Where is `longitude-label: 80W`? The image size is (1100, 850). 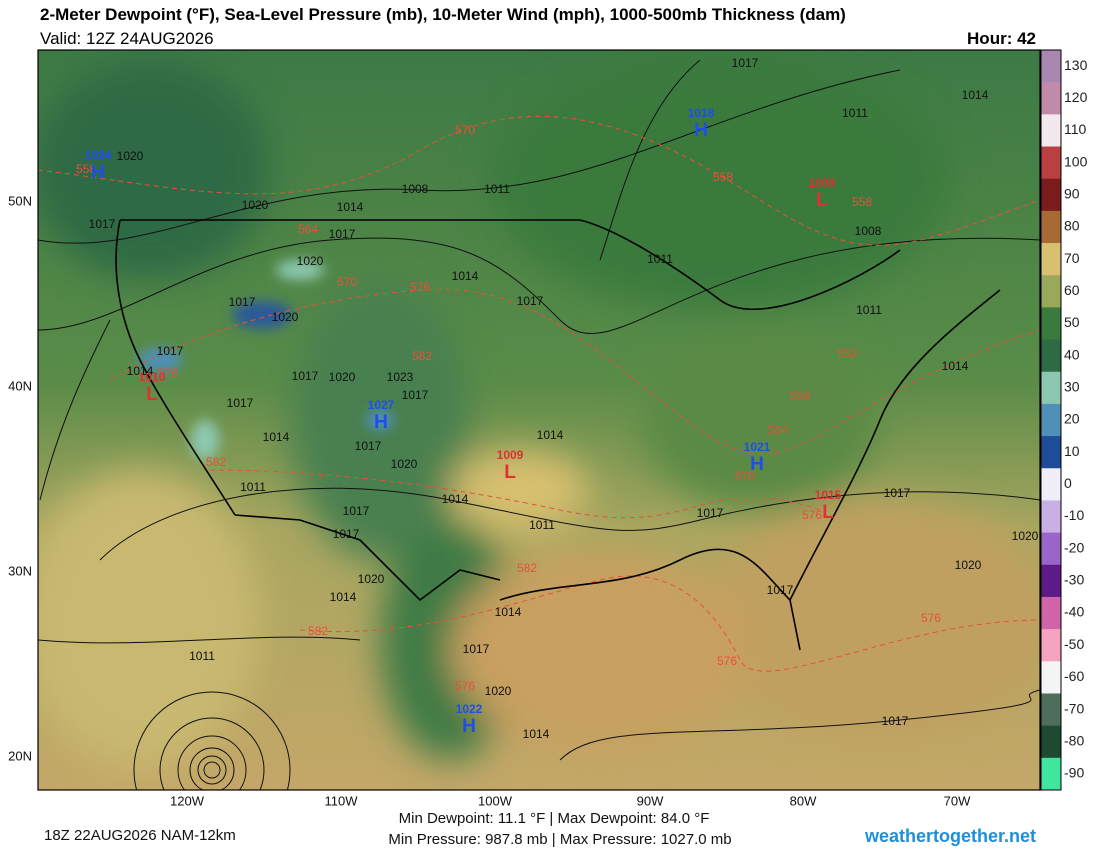 longitude-label: 80W is located at coordinates (803, 800).